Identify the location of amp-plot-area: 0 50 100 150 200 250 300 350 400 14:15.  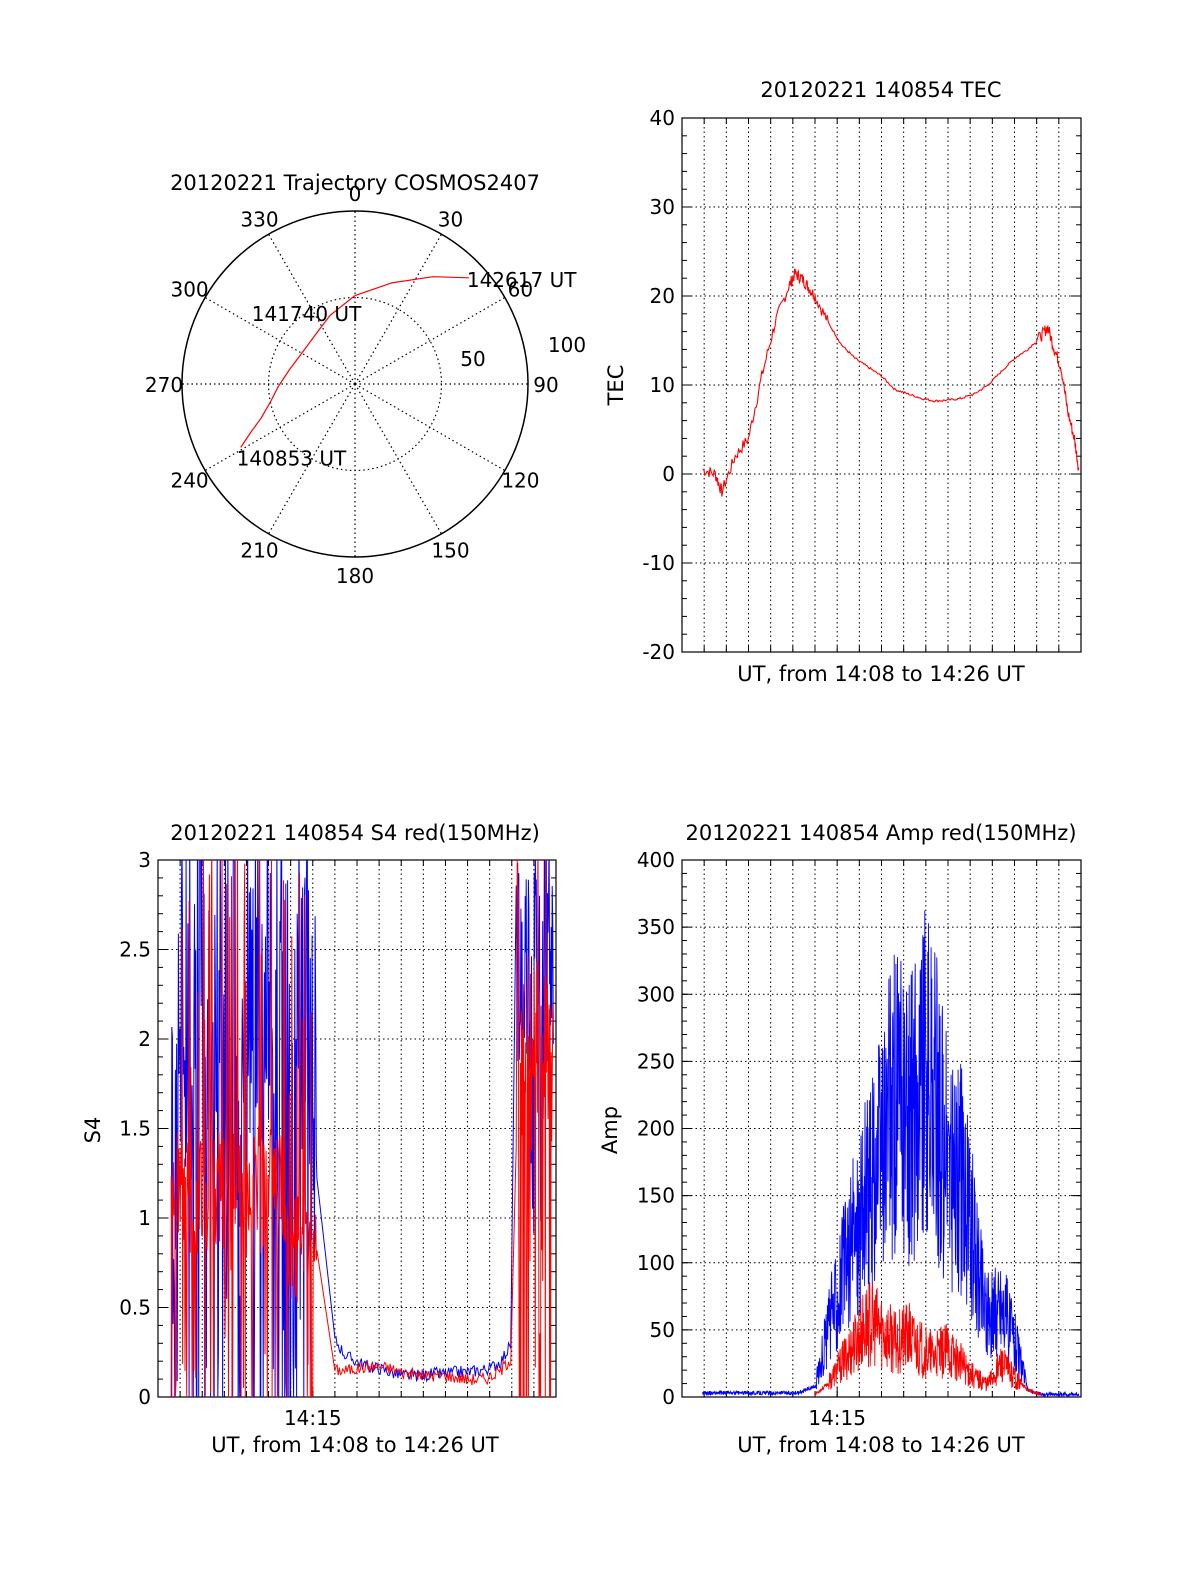
(859, 1139).